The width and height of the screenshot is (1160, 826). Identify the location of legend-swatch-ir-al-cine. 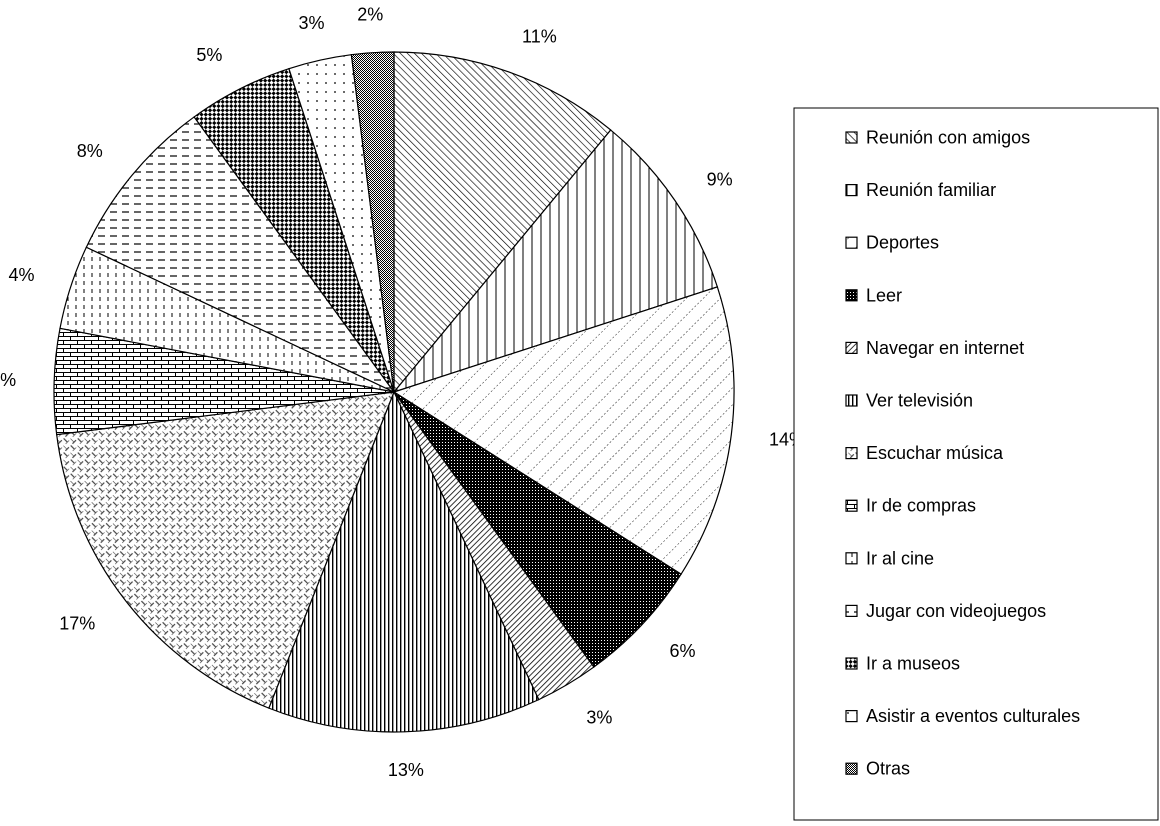
(851, 558).